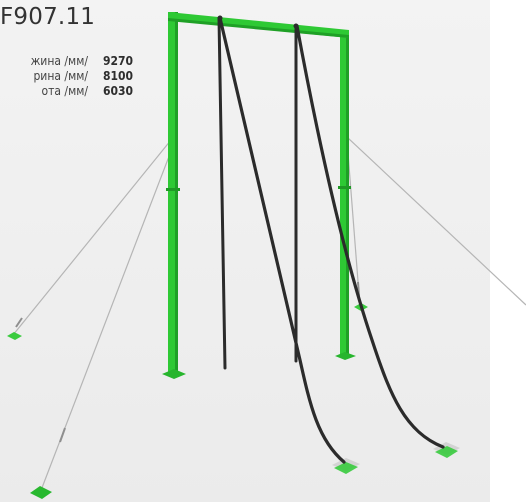 This screenshot has height=502, width=526. Describe the element at coordinates (41, 492) in the screenshot. I see `anchor-left-front` at that location.